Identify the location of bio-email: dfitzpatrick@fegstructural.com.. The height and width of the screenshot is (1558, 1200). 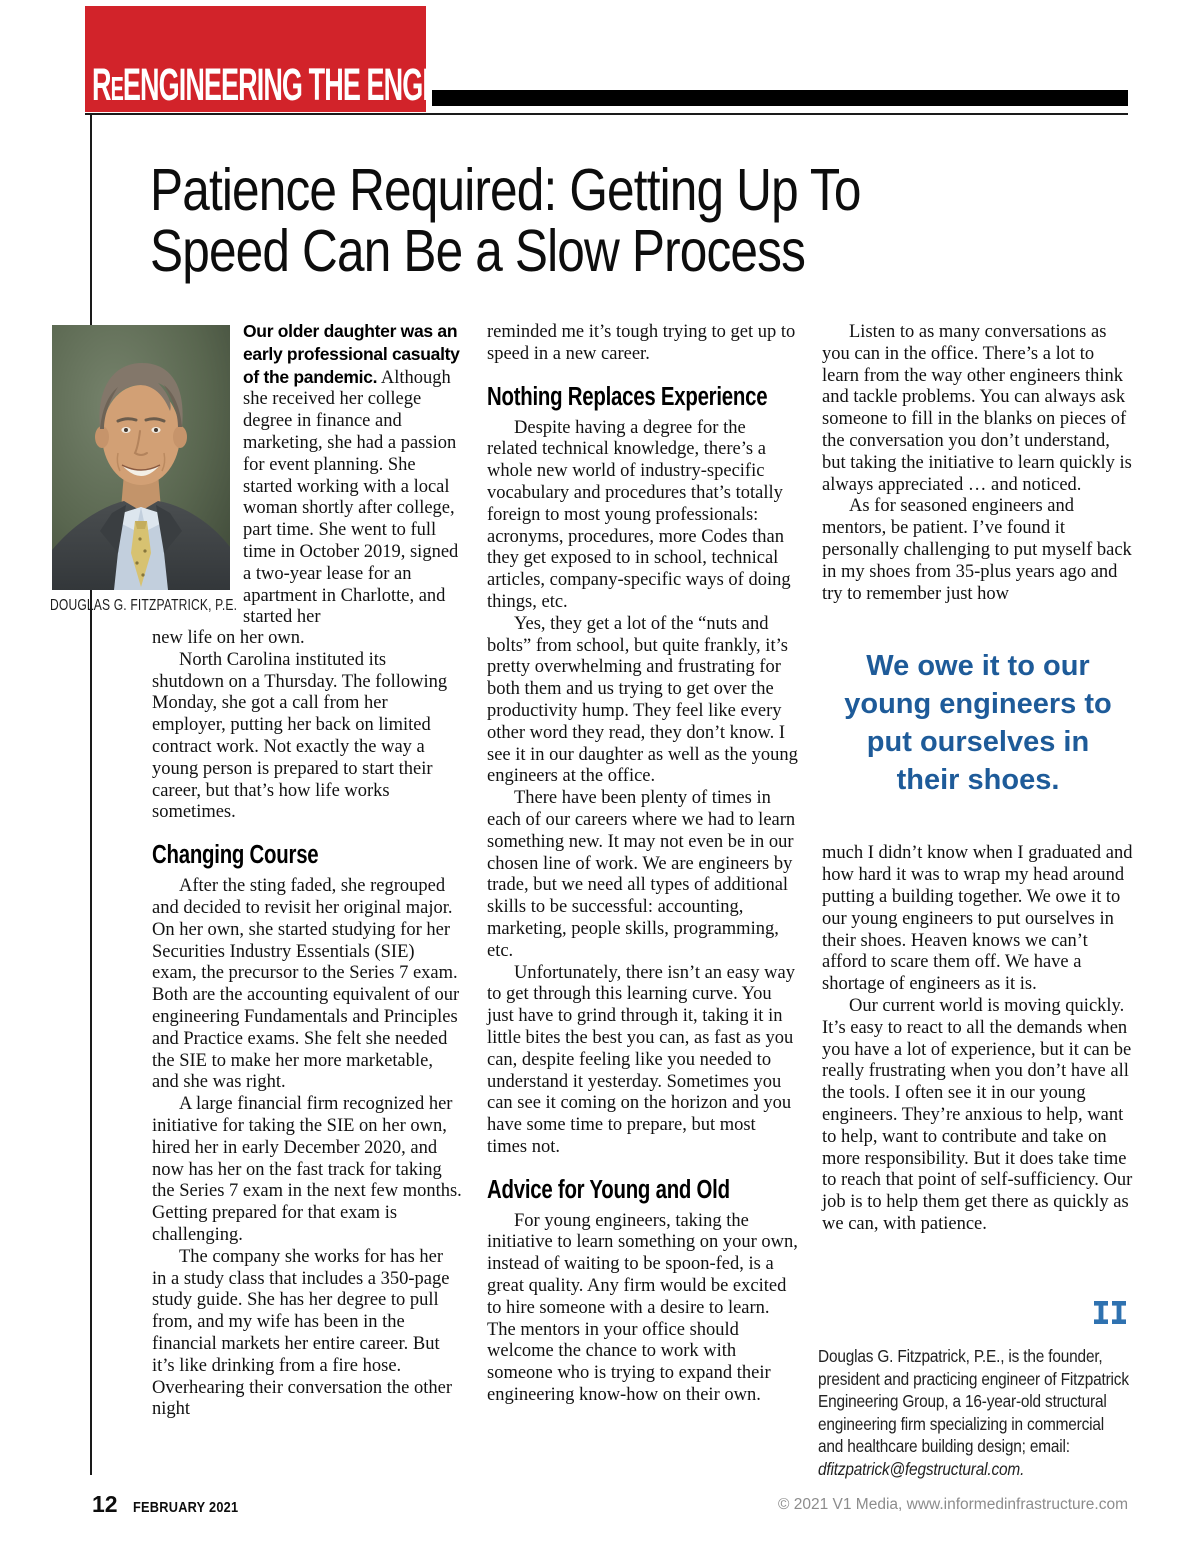
(921, 1468).